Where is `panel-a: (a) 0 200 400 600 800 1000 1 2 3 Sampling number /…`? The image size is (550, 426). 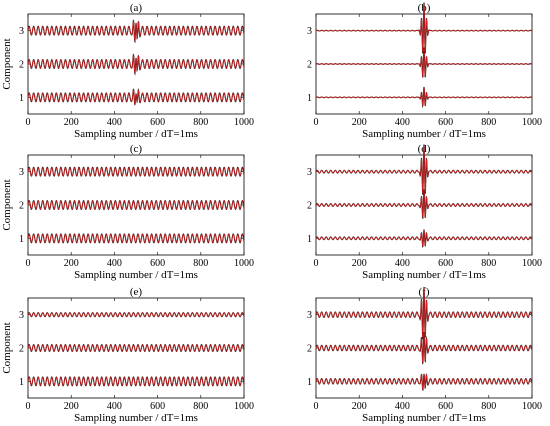 panel-a: (a) 0 200 400 600 800 1000 1 2 3 Sampling number /… is located at coordinates (127, 71).